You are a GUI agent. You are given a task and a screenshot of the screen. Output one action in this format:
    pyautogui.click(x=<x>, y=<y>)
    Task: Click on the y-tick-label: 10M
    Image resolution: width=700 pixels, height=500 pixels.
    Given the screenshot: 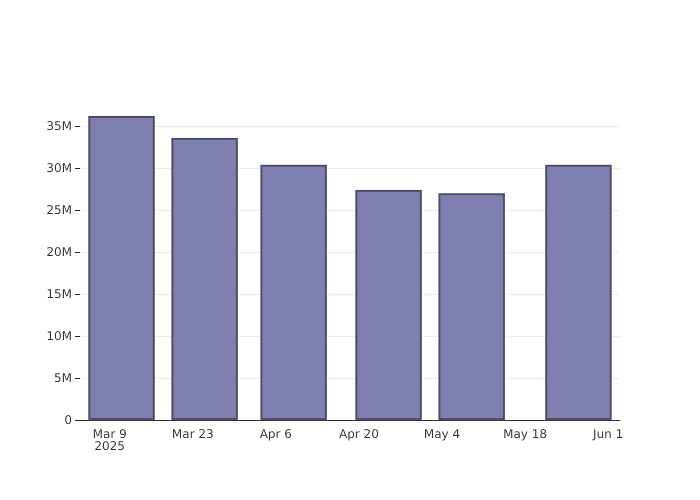 What is the action you would take?
    pyautogui.click(x=59, y=336)
    